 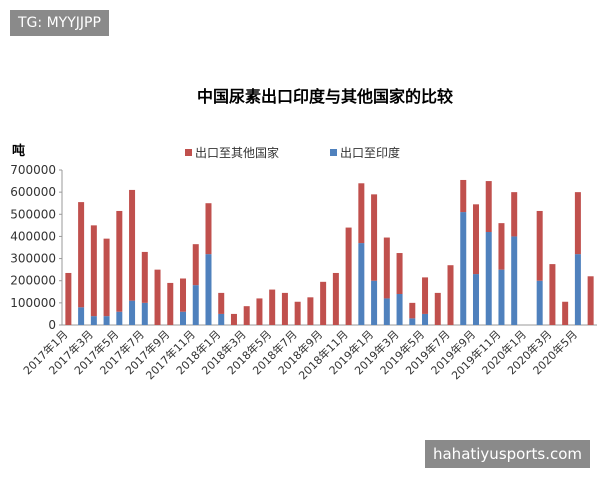 What do you see at coordinates (18, 151) in the screenshot?
I see `y-axis-label: 吨` at bounding box center [18, 151].